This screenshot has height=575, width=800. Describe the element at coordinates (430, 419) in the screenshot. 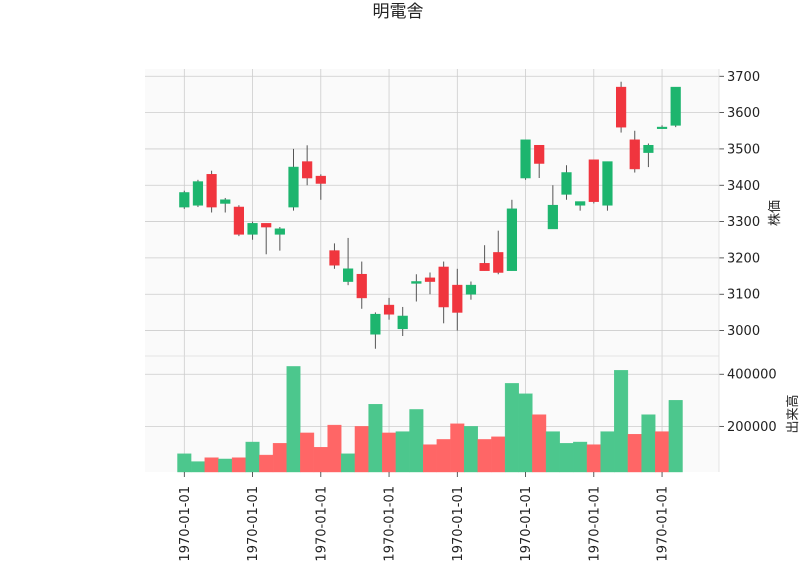

I see `volume-bars` at that location.